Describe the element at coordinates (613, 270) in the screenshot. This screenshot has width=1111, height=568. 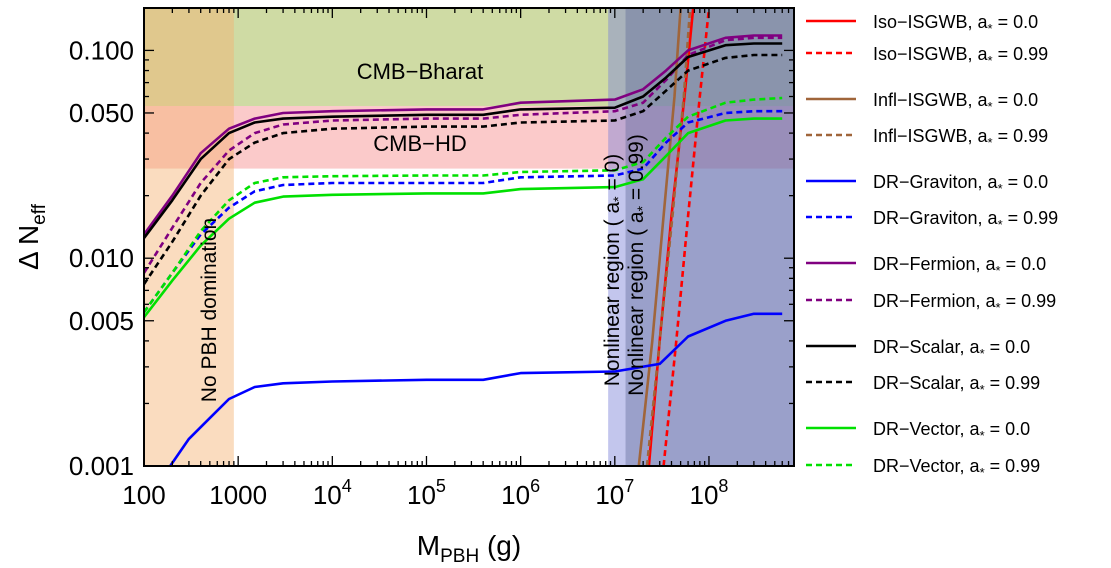
I see `band-label-nonlinear-0: Nonlinear region ( a* = 0)` at that location.